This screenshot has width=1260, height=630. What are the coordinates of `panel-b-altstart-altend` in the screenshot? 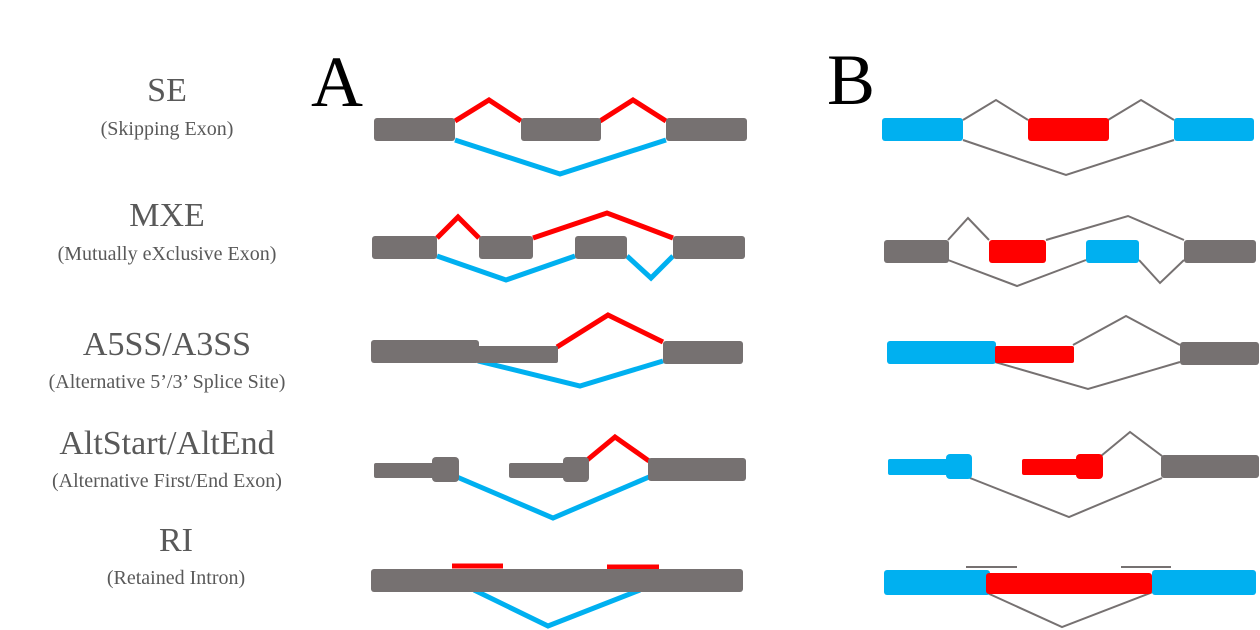 It's located at (1073, 474).